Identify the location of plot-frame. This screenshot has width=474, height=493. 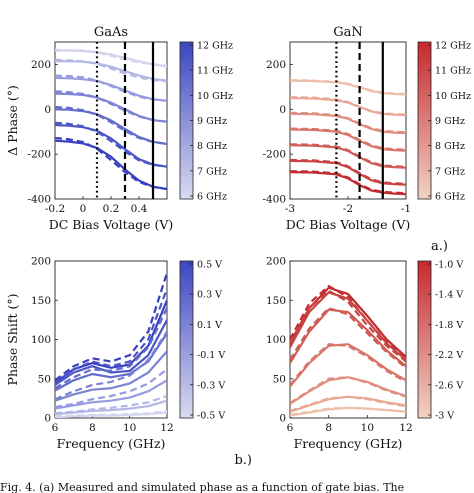
(348, 120).